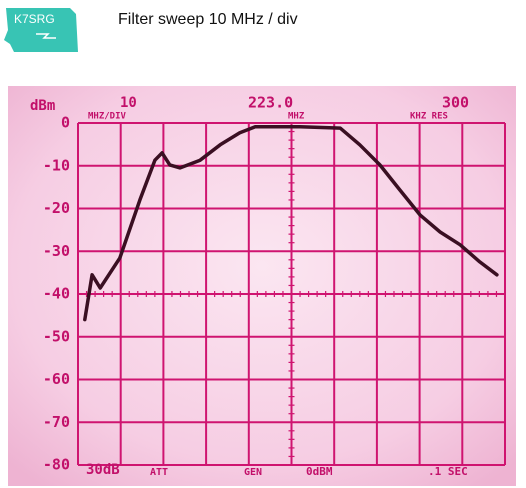  I want to click on annotation: 30dB, so click(103, 470).